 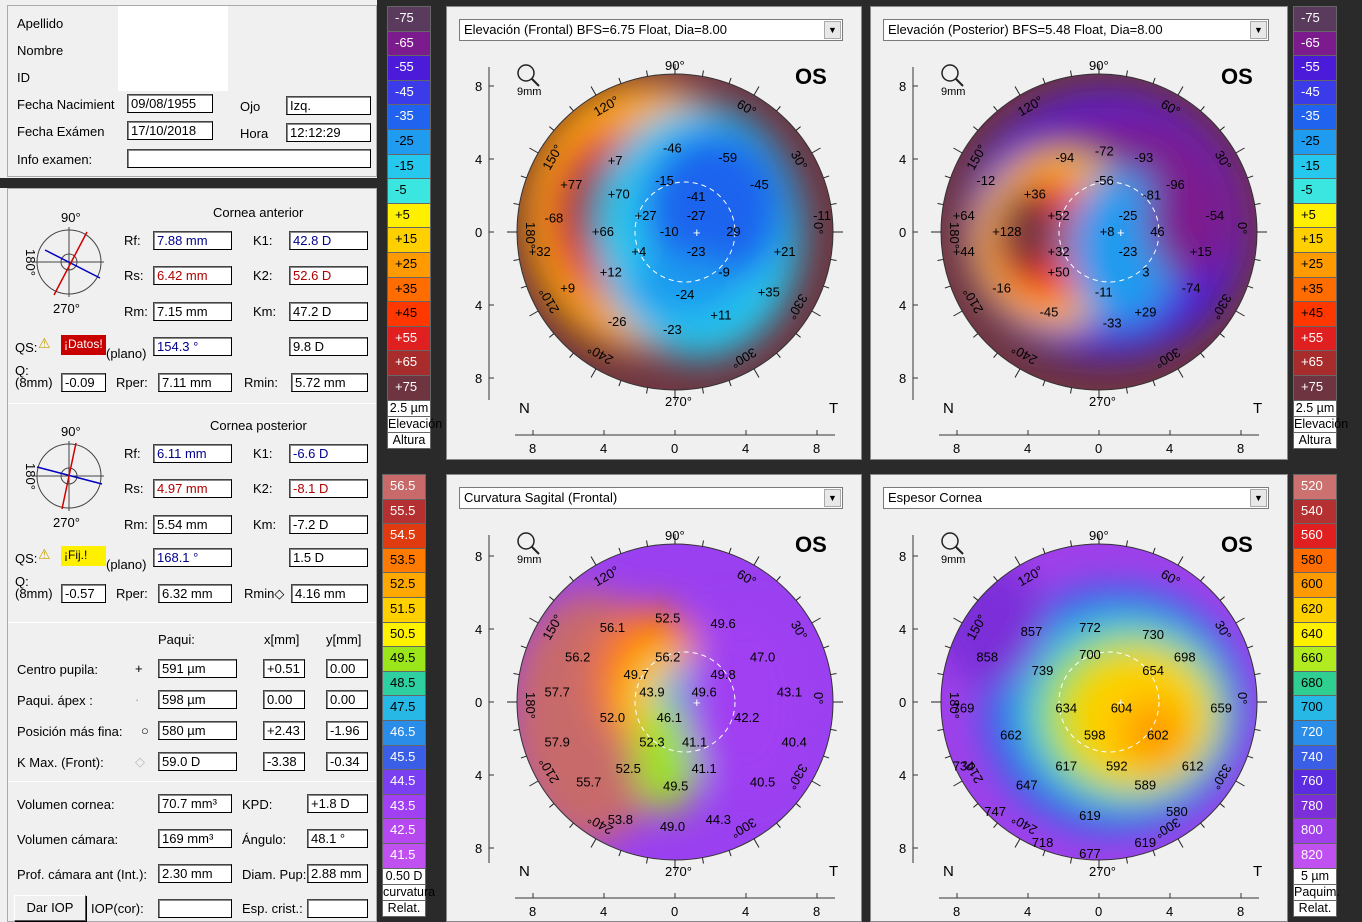 I want to click on anterior-k1-field: 42.8 D, so click(x=328, y=240).